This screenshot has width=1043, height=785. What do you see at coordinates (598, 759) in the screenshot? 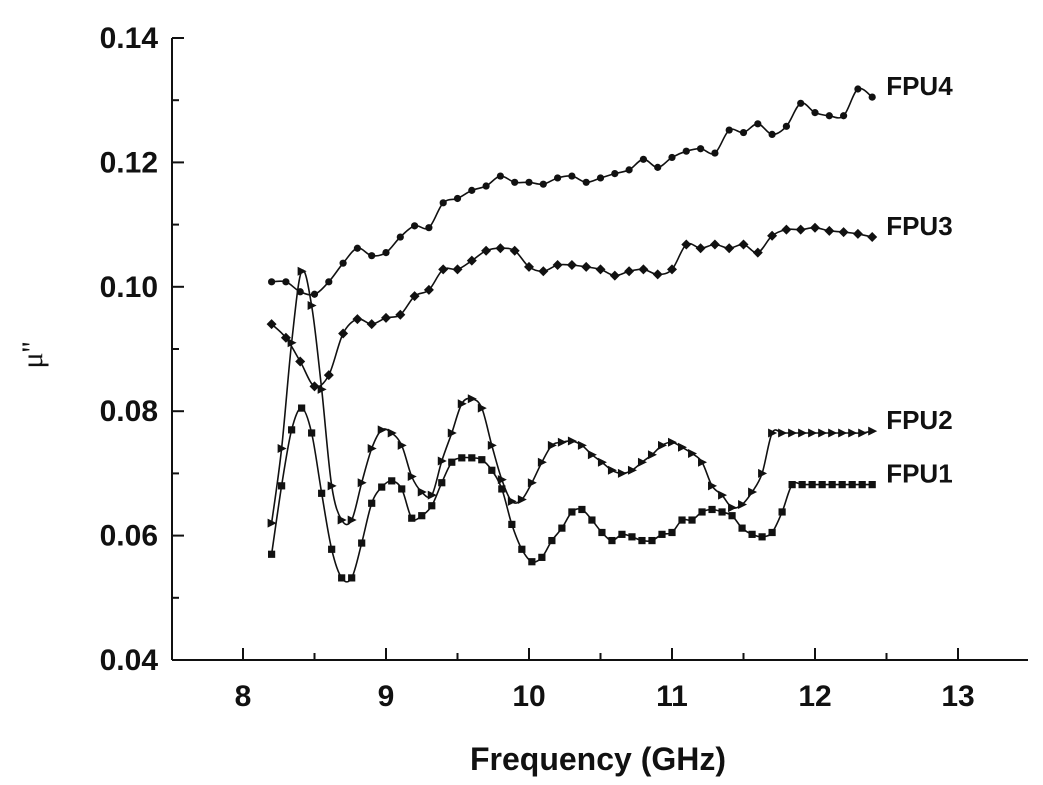
I see `x-axis-label: Frequency (GHz)` at bounding box center [598, 759].